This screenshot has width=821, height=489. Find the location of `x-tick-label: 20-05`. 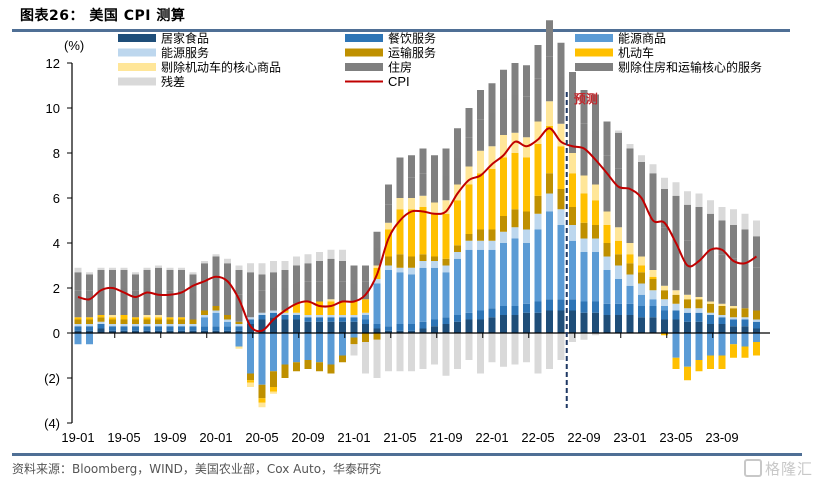

x-tick-label: 20-05 is located at coordinates (261, 437).